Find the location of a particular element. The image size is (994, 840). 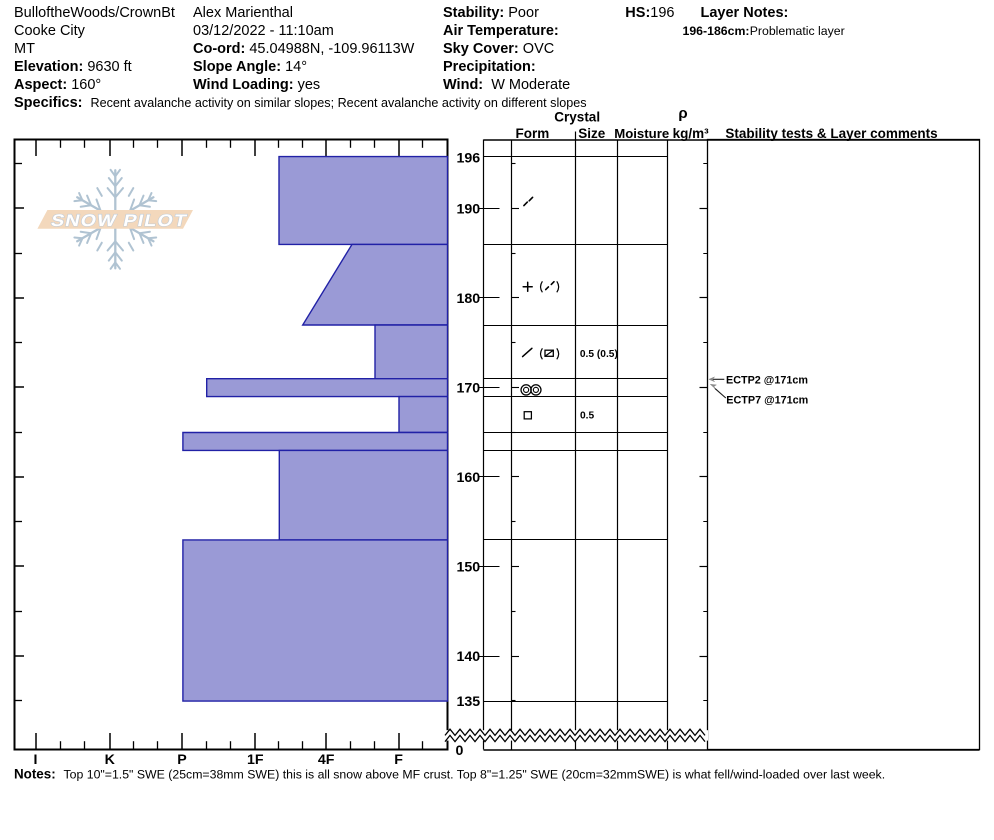

svg-text: 180 is located at coordinates (469, 299).